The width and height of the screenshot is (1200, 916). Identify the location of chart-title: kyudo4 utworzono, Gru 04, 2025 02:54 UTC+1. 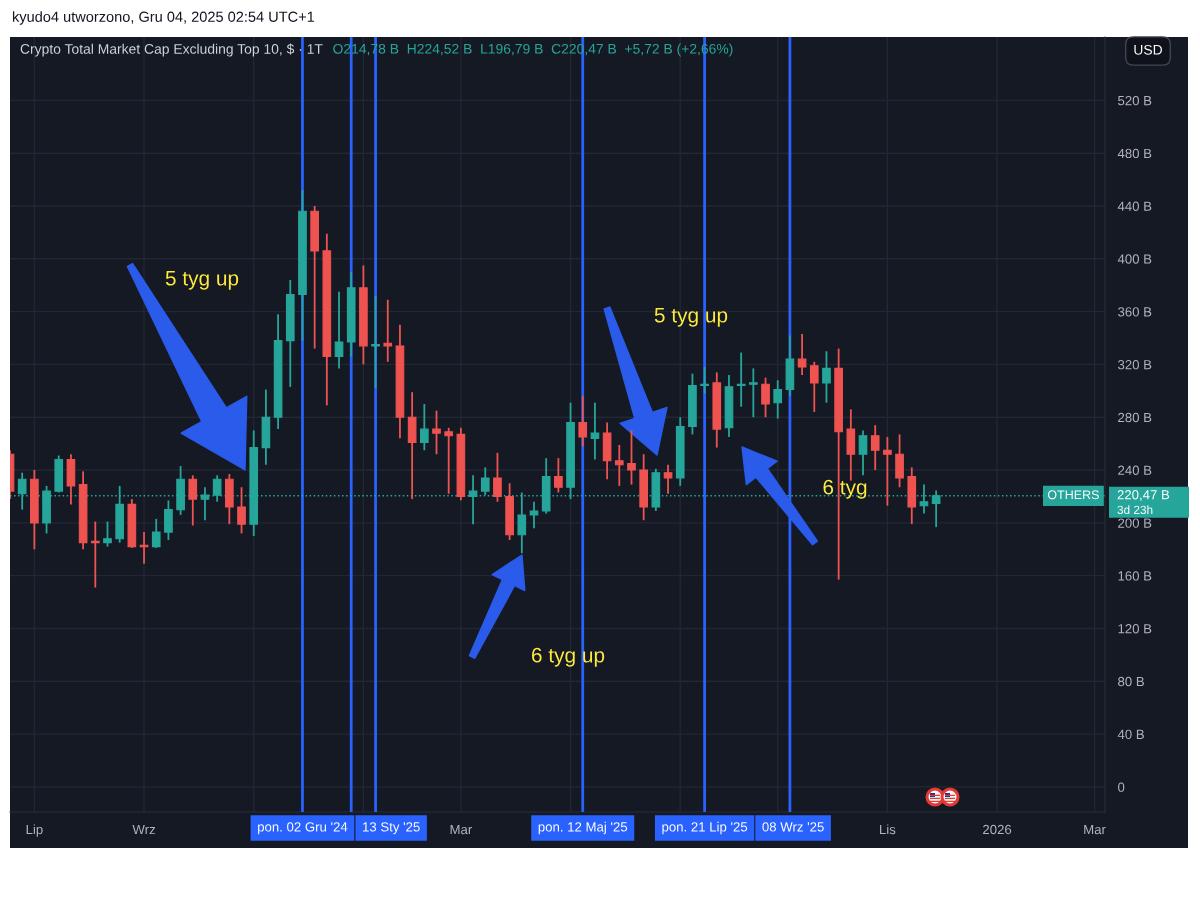
(163, 18).